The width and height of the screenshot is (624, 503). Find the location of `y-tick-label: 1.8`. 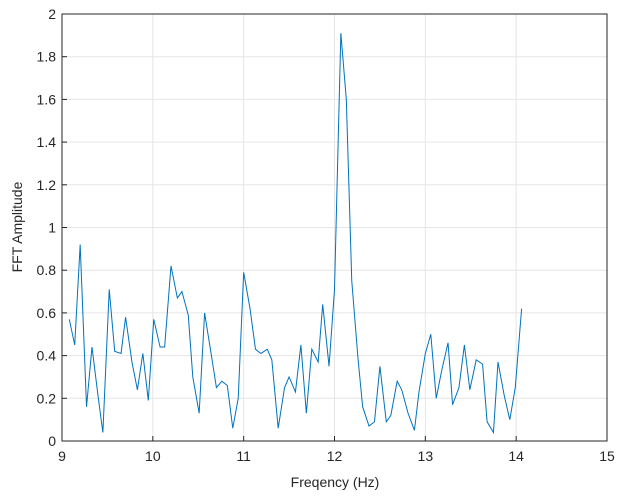

y-tick-label: 1.8 is located at coordinates (47, 57).